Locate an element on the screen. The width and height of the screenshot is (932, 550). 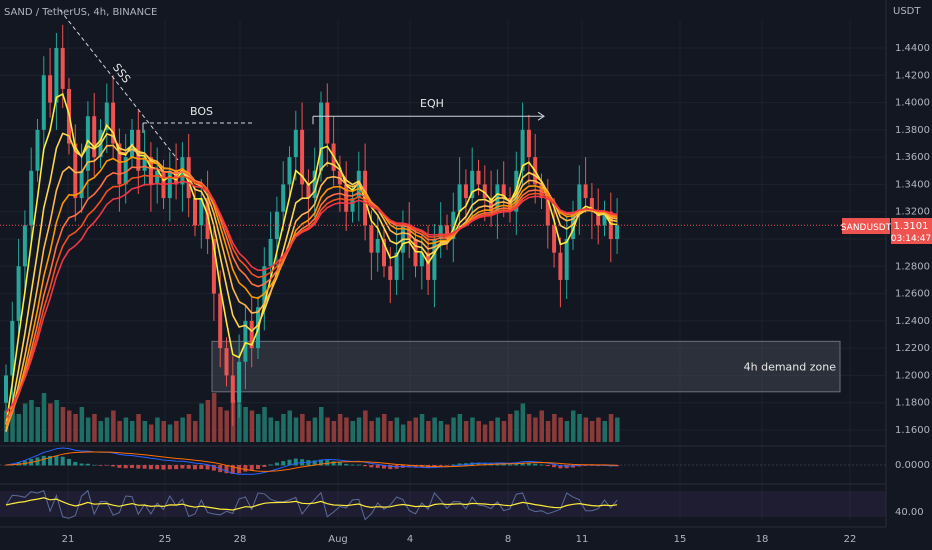
demand-zone is located at coordinates (526, 366).